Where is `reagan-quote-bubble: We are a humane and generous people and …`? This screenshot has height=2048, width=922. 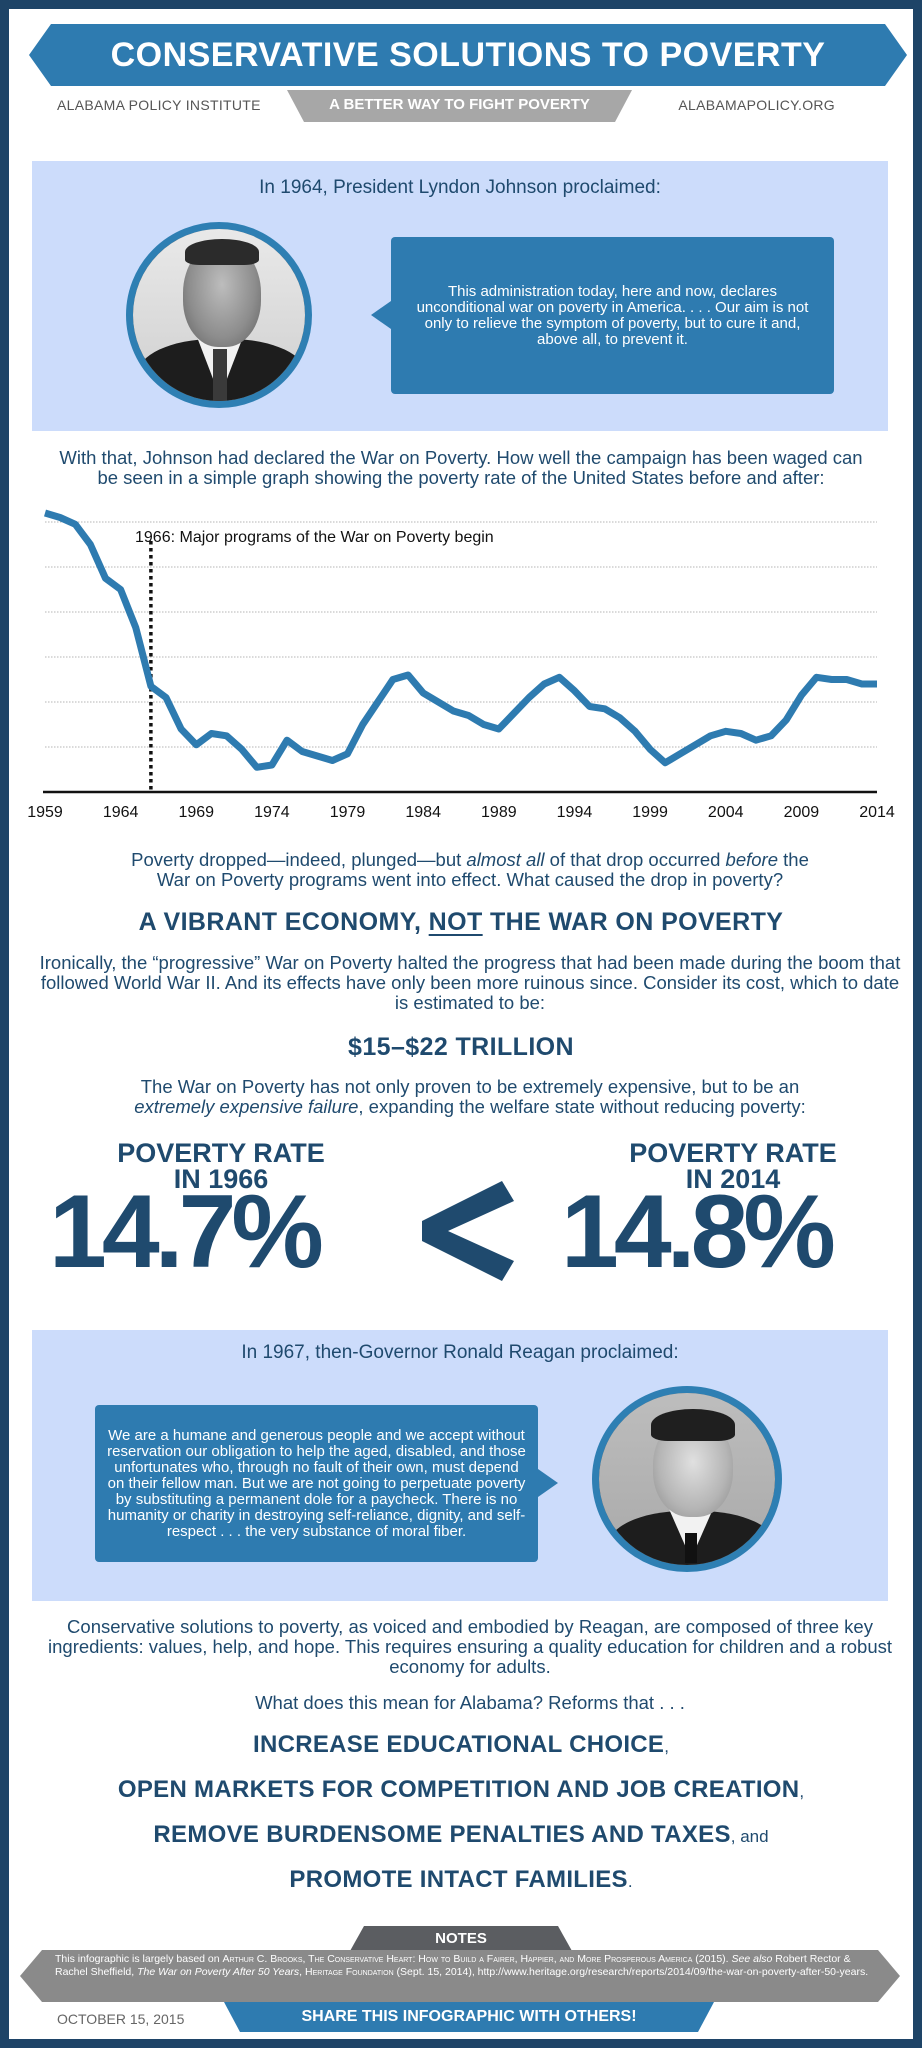 reagan-quote-bubble: We are a humane and generous people and … is located at coordinates (326, 1483).